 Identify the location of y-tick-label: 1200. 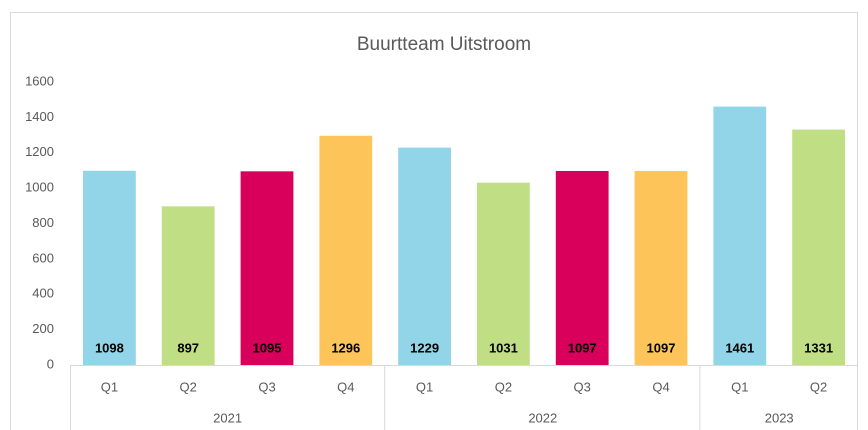
(39, 151).